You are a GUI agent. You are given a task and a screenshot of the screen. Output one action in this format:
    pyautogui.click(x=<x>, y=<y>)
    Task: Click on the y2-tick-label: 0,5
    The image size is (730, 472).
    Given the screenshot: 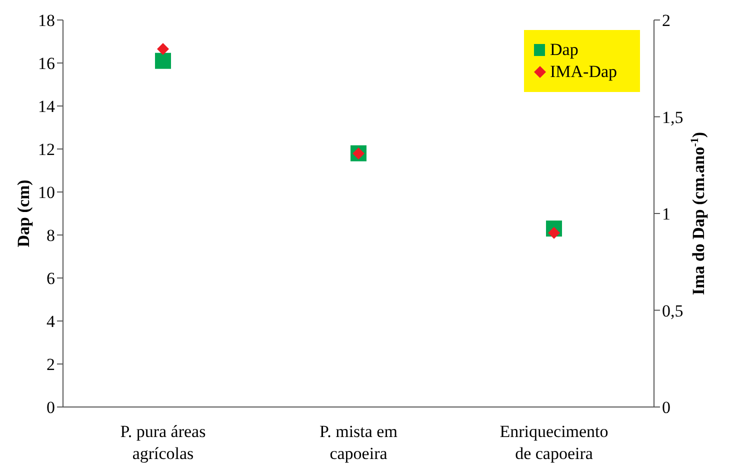 What is the action you would take?
    pyautogui.click(x=673, y=310)
    